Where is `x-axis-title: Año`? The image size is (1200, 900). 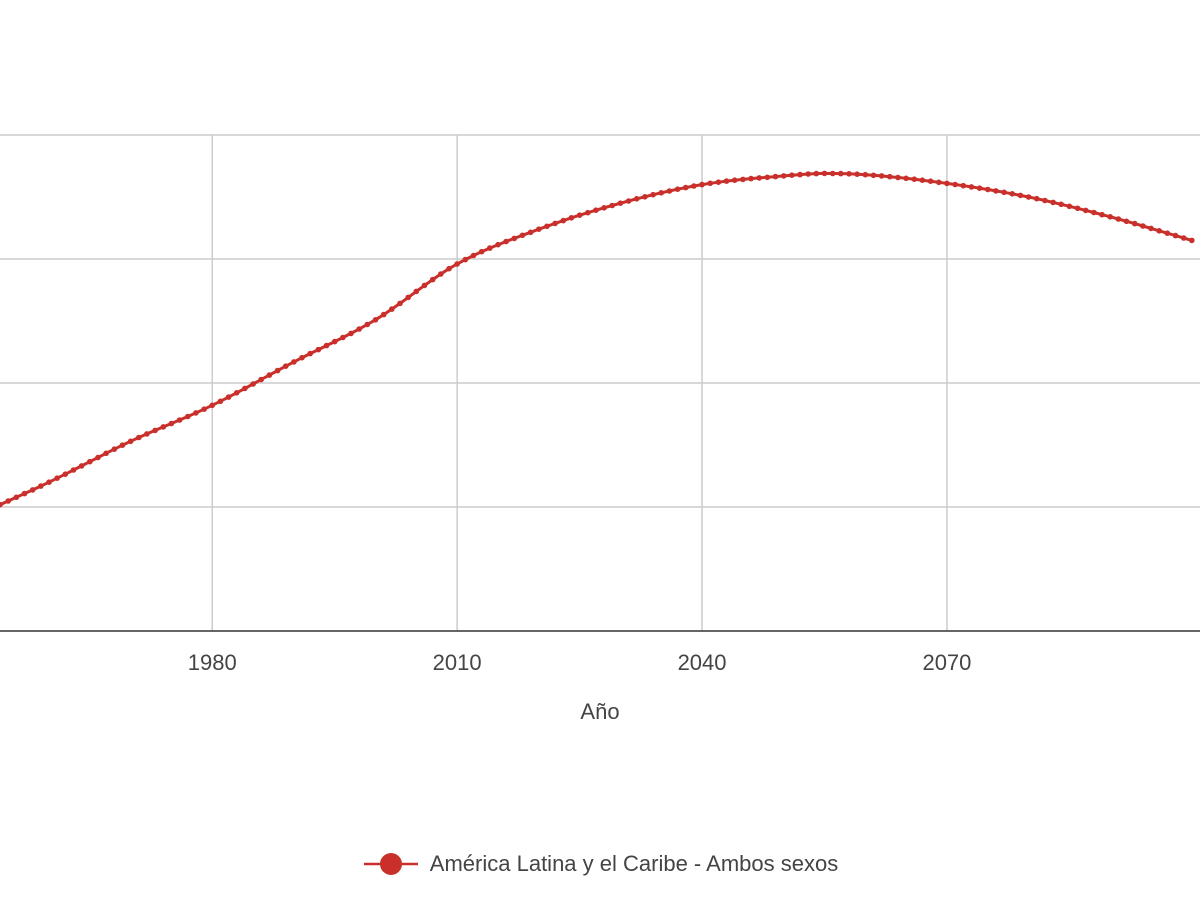
x-axis-title: Año is located at coordinates (599, 711).